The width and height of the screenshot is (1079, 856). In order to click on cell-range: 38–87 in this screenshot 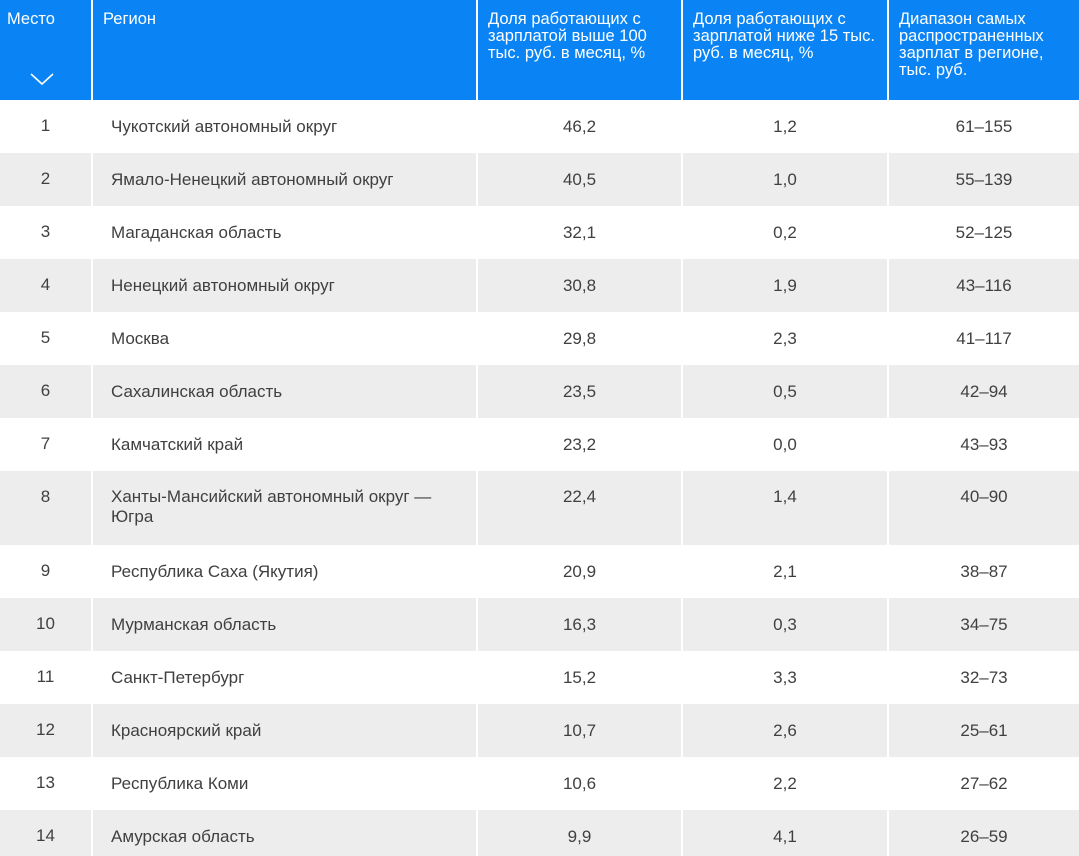, I will do `click(983, 571)`.